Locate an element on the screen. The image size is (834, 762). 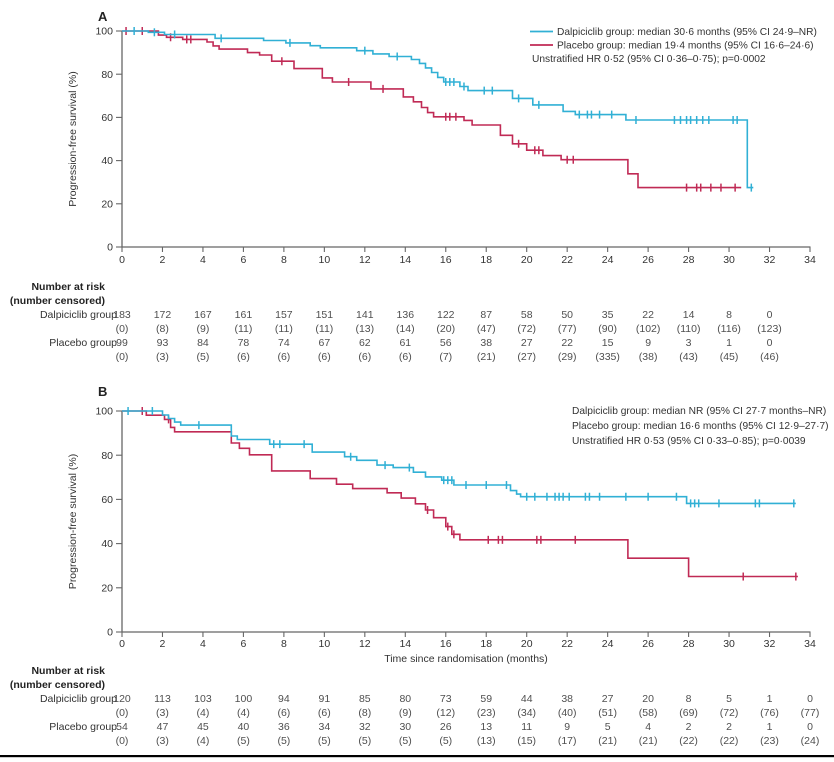
x-axis-title: Time since randomisation (months) is located at coordinates (466, 659).